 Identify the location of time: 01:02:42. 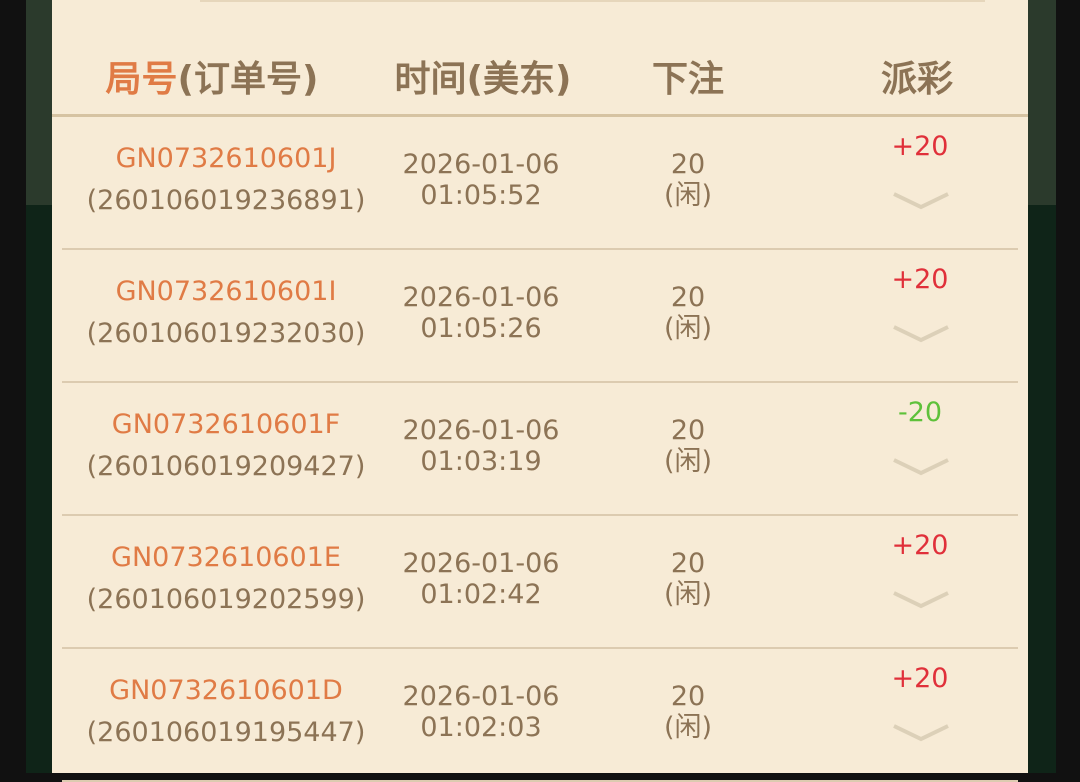
(481, 594).